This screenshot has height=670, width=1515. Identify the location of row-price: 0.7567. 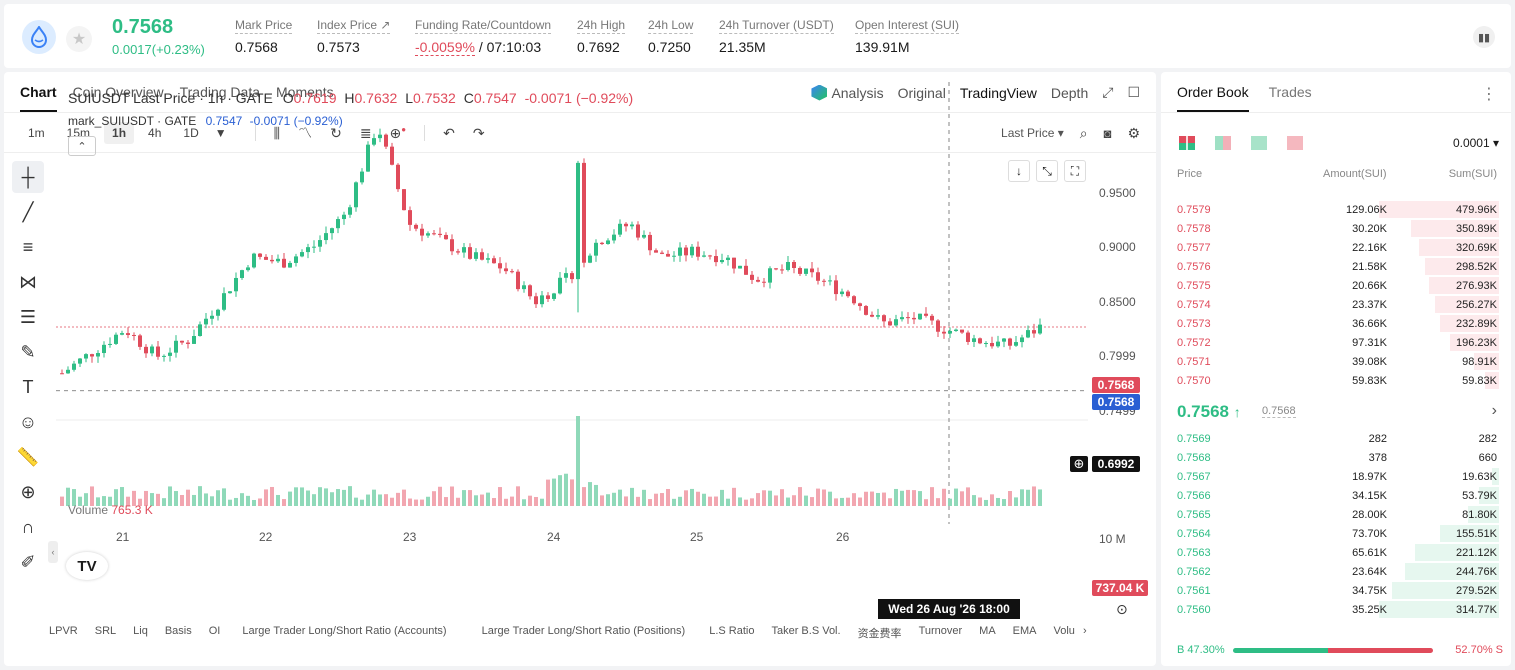
(1194, 477).